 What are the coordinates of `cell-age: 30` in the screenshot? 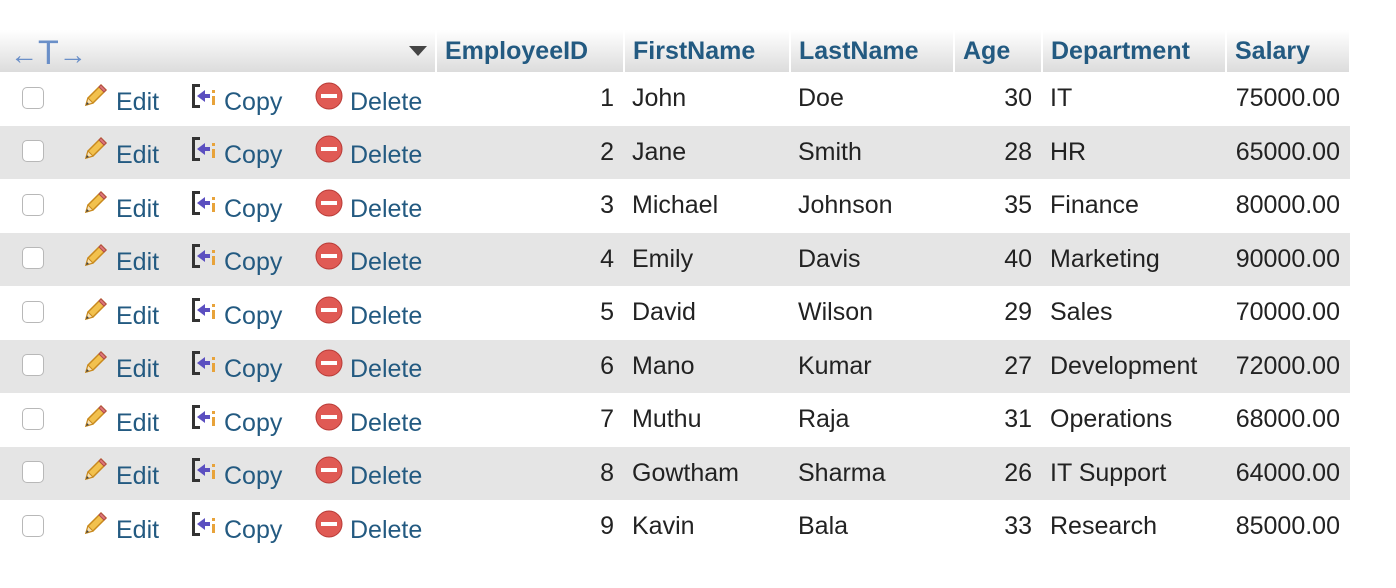 It's located at (998, 99).